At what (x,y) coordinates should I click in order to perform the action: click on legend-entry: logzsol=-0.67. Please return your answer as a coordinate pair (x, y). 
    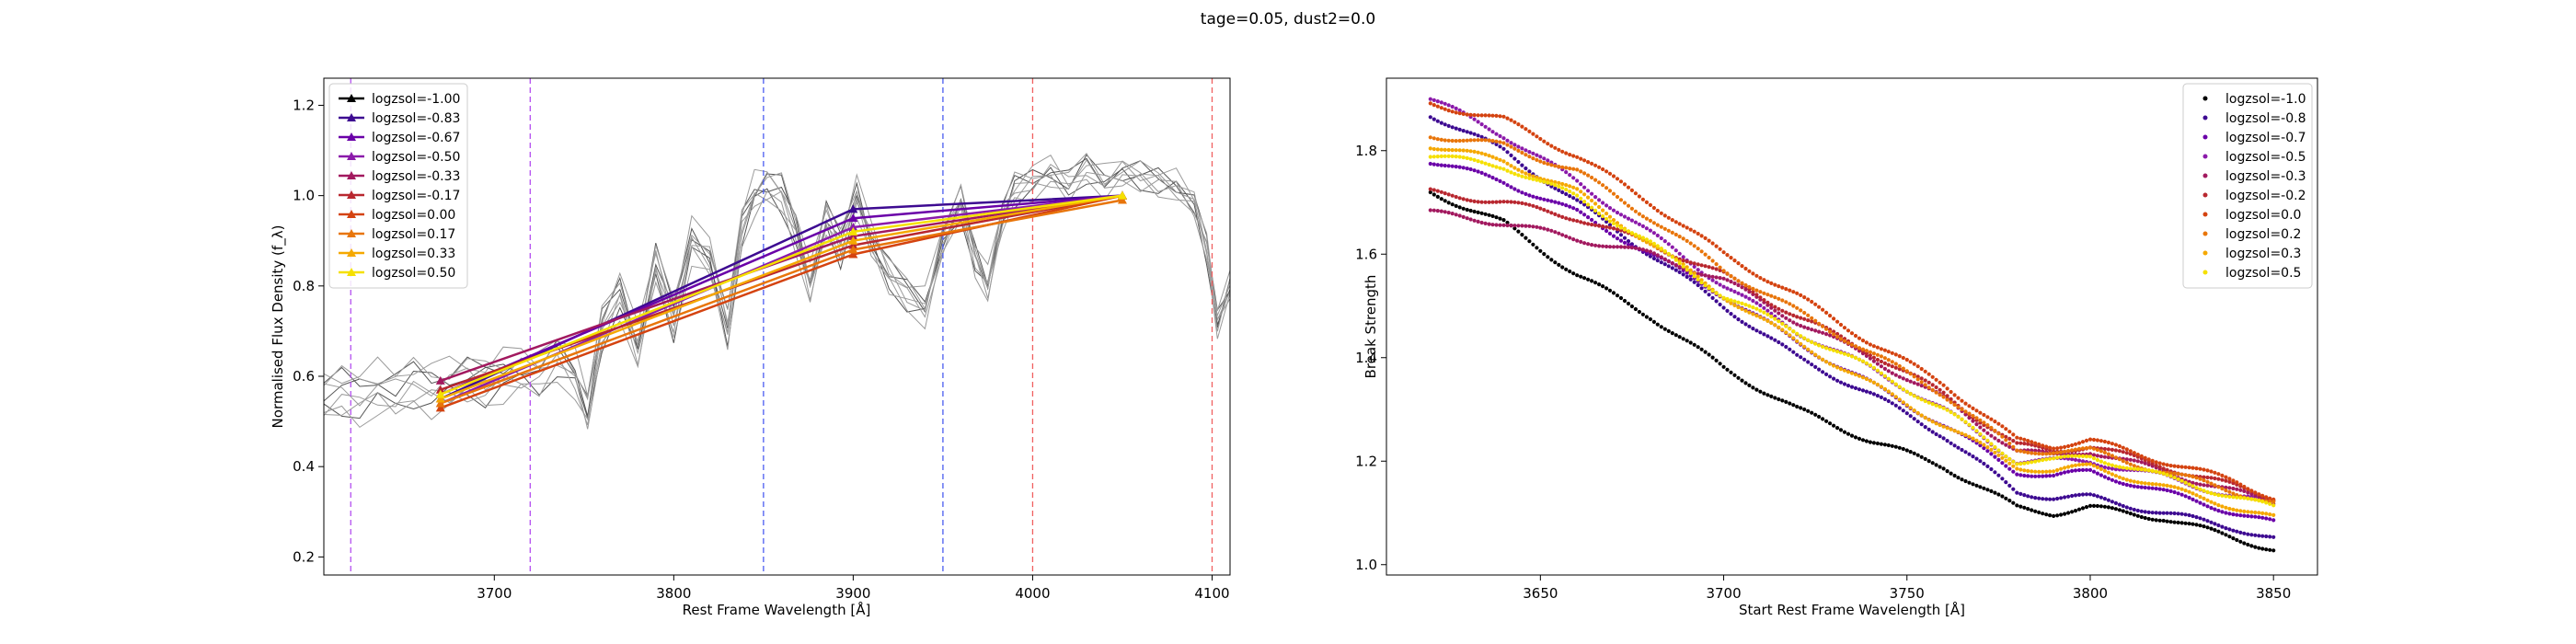
    Looking at the image, I should click on (416, 138).